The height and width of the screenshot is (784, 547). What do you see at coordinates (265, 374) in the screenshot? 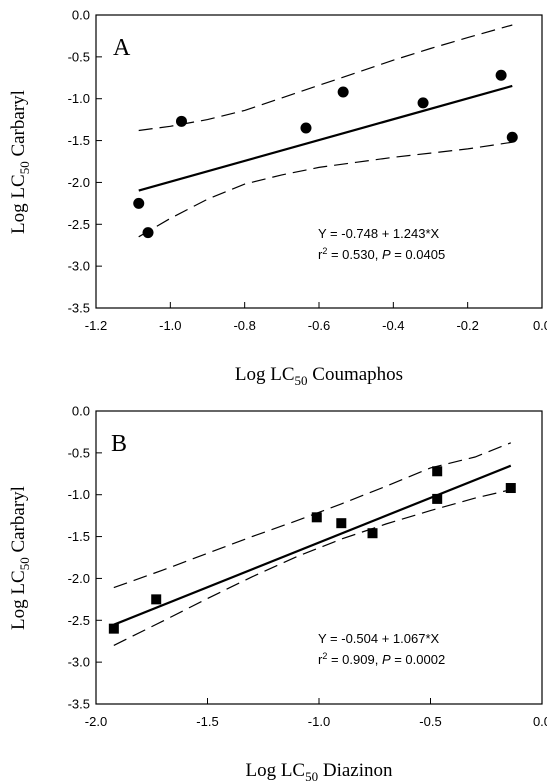
I see `x-axis-label-prefix-a: Log LC` at bounding box center [265, 374].